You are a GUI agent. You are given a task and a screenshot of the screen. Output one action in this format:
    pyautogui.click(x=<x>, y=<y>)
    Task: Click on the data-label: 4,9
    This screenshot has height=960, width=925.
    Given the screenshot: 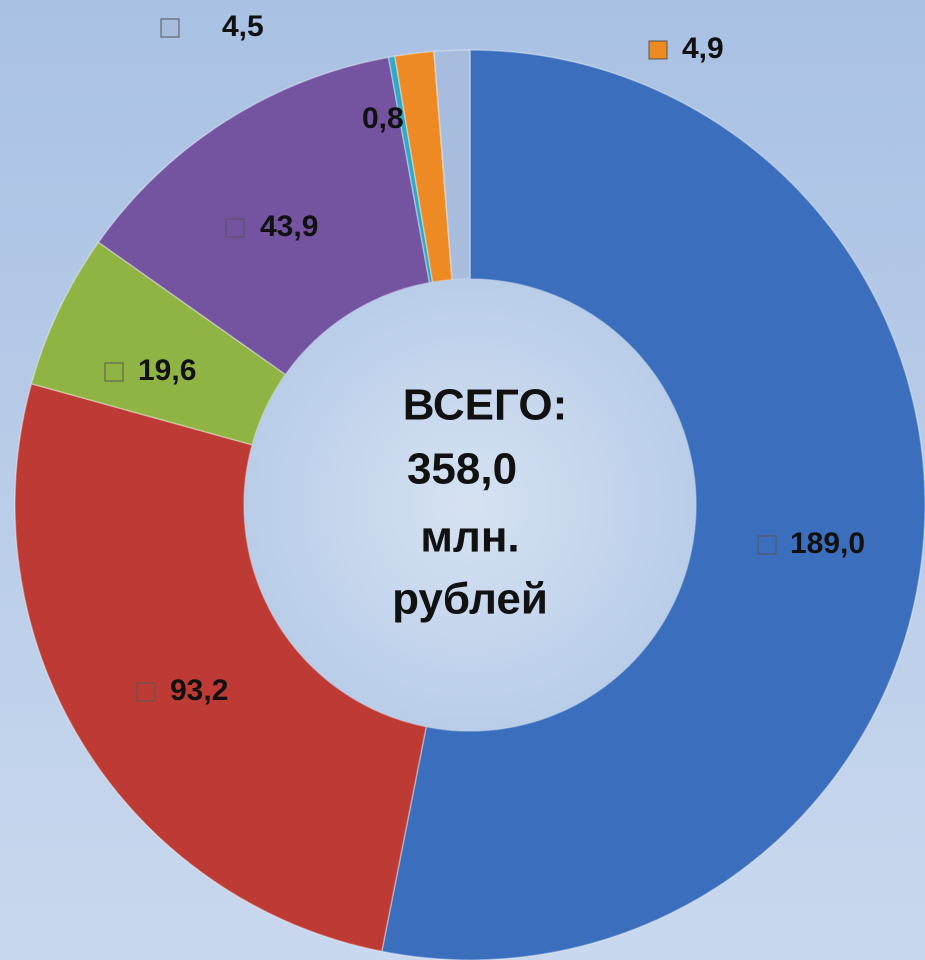 What is the action you would take?
    pyautogui.click(x=703, y=48)
    